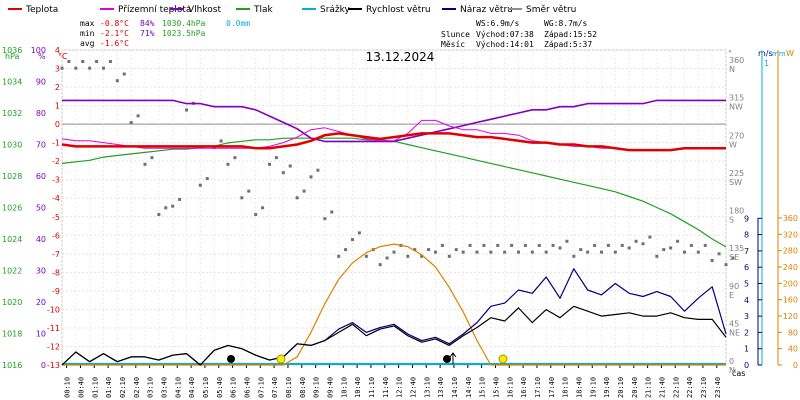  What do you see at coordinates (38, 50) in the screenshot?
I see `pct-tick-label: 100` at bounding box center [38, 50].